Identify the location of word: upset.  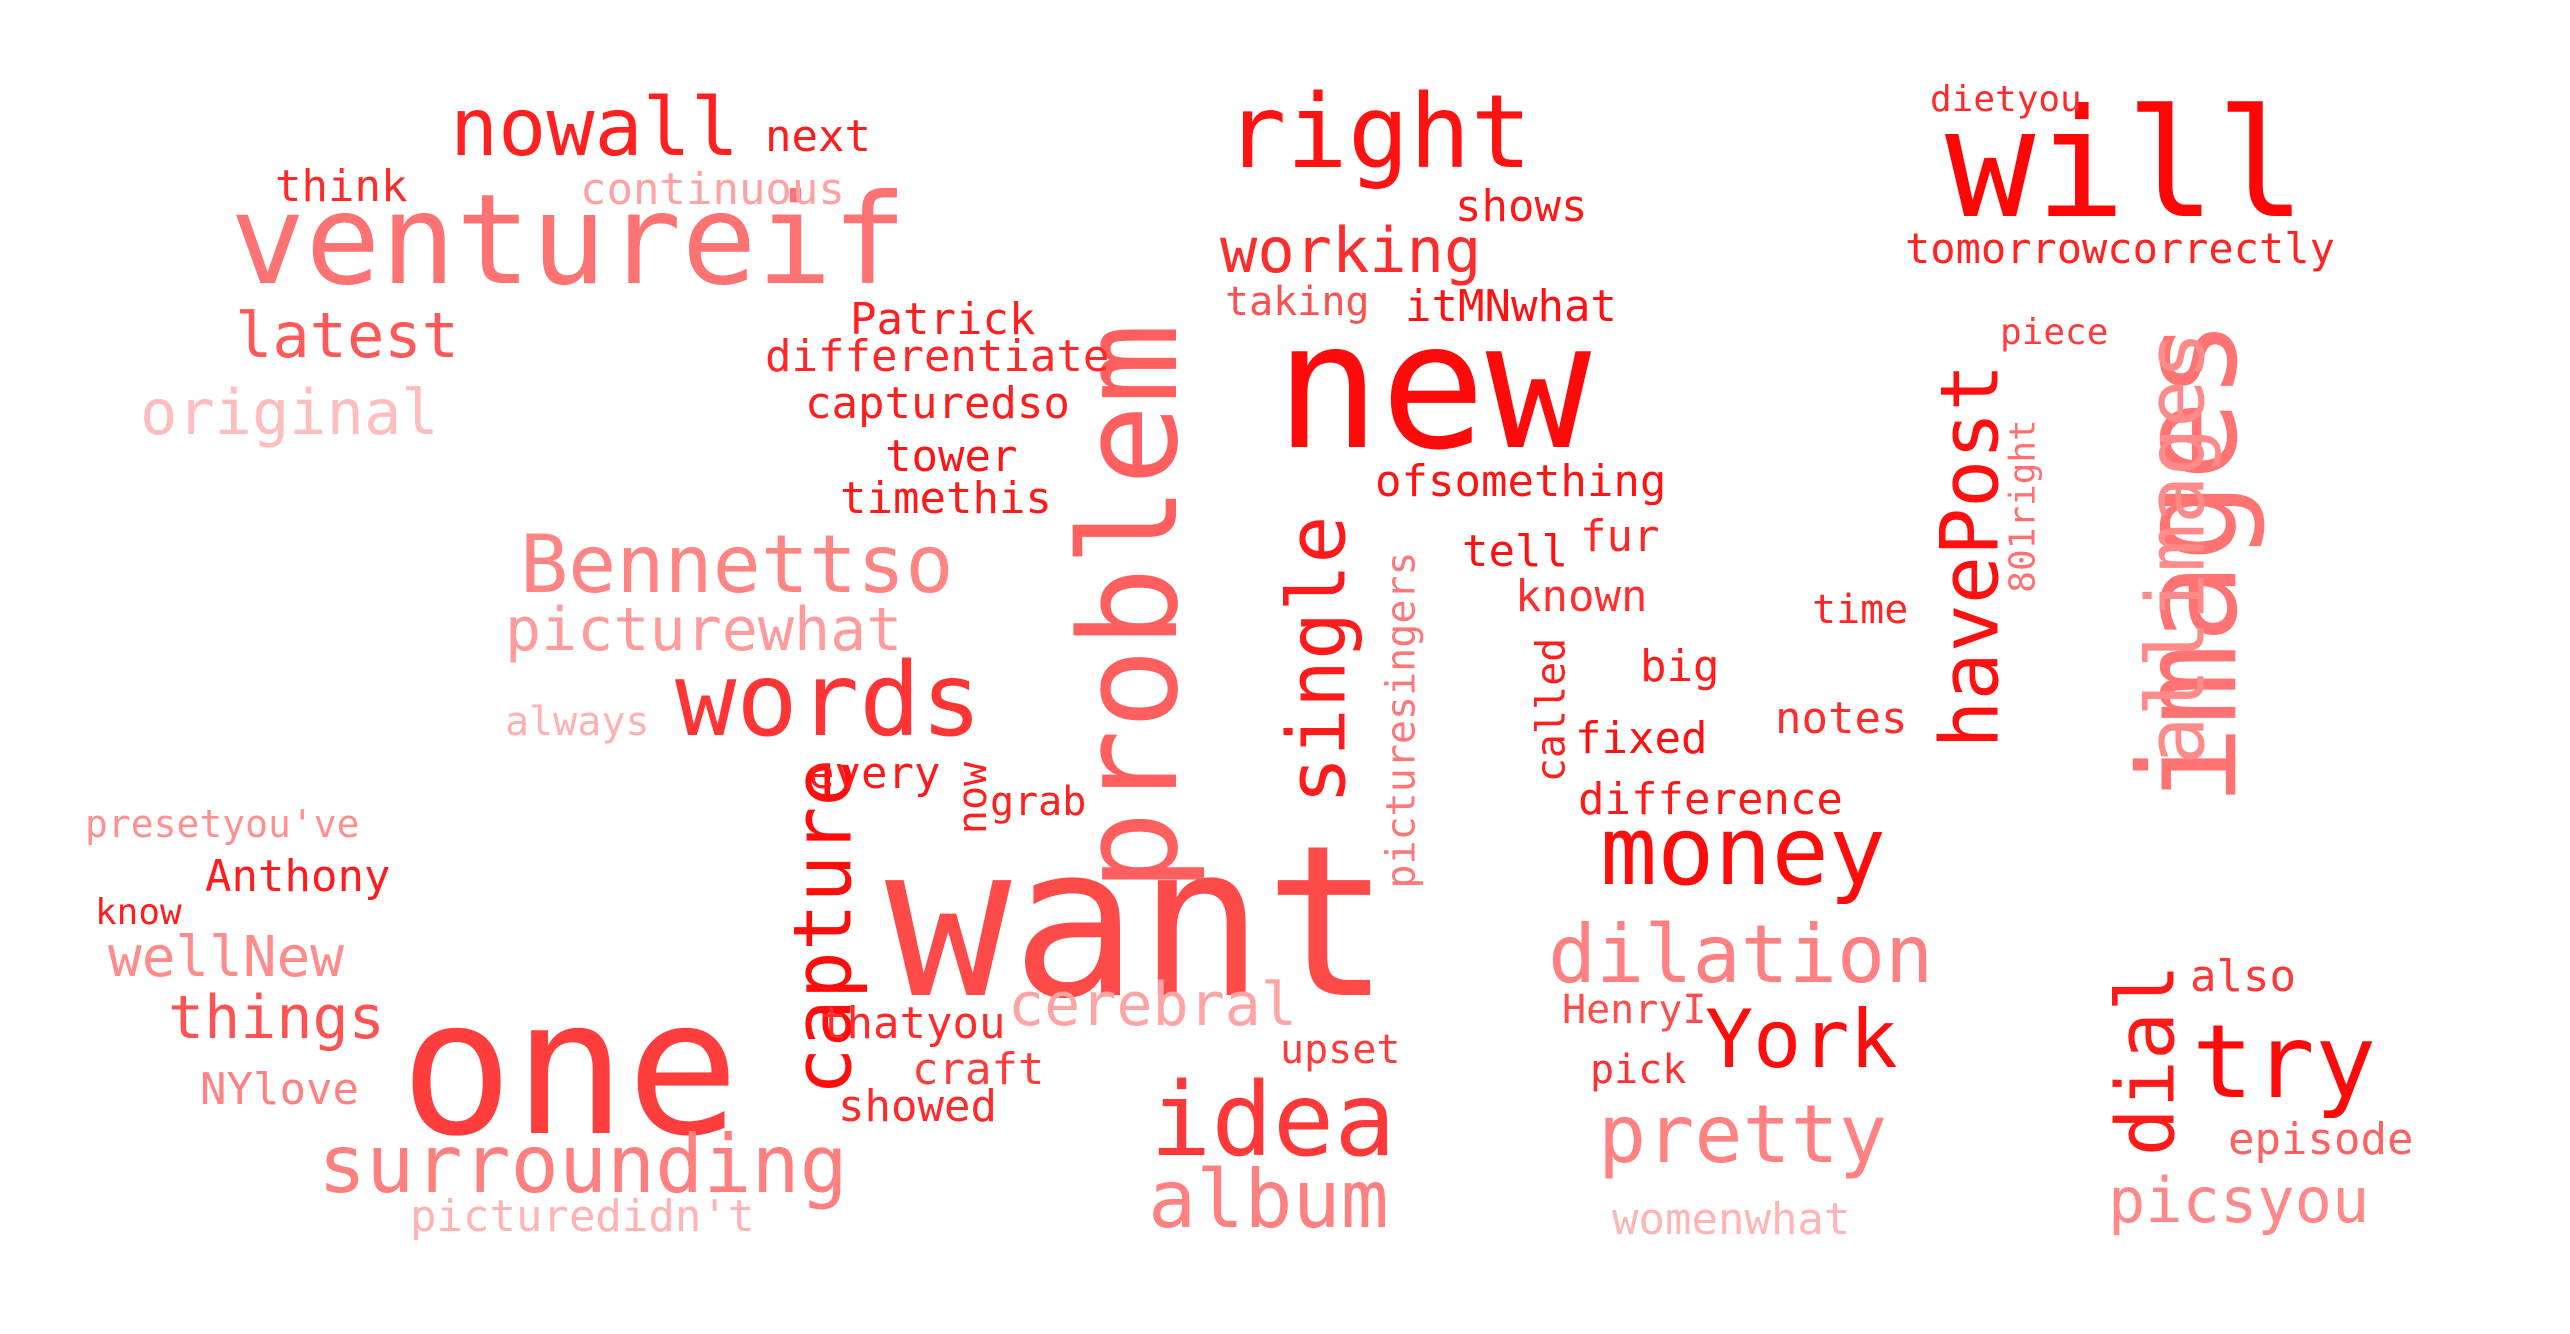
(1340, 1050).